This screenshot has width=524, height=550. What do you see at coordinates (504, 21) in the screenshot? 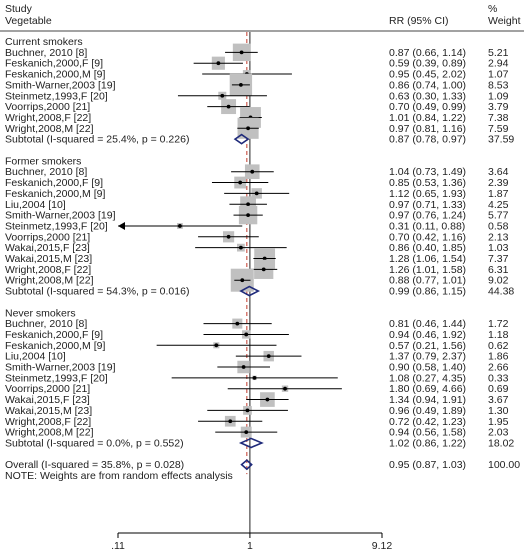
I see `header-weight: Weight` at bounding box center [504, 21].